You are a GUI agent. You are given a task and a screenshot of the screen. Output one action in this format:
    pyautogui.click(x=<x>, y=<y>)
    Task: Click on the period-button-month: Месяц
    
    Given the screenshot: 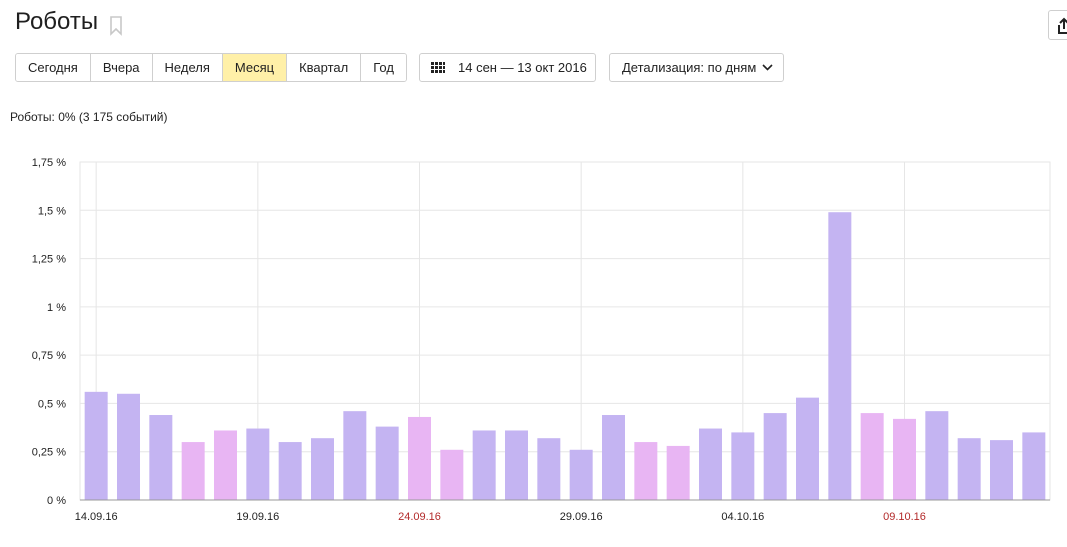 What is the action you would take?
    pyautogui.click(x=255, y=67)
    